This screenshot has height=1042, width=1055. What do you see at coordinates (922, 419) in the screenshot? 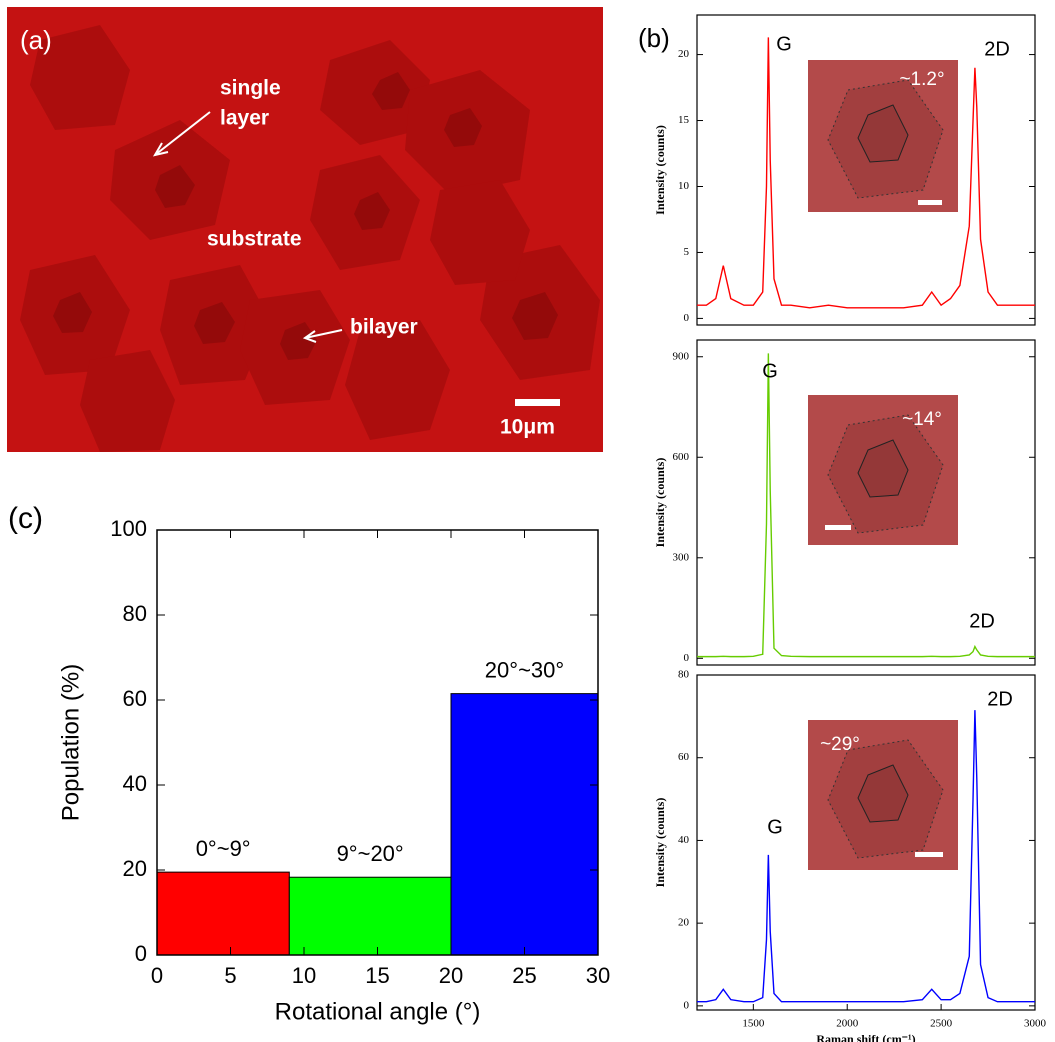
I see `inset-label: ~14°` at bounding box center [922, 419].